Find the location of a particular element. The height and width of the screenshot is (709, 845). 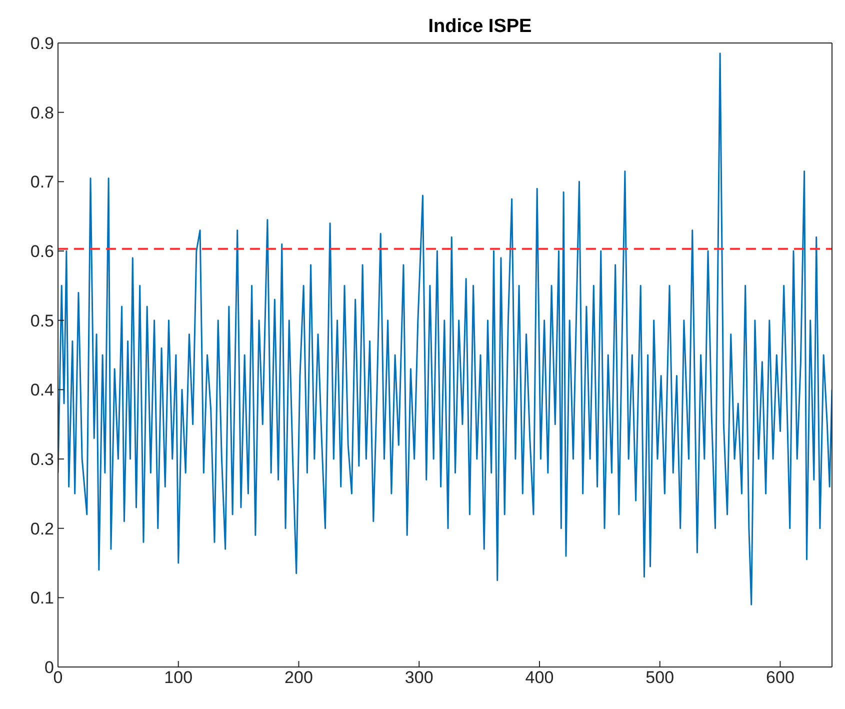

x-tick-label: 600 is located at coordinates (780, 678).